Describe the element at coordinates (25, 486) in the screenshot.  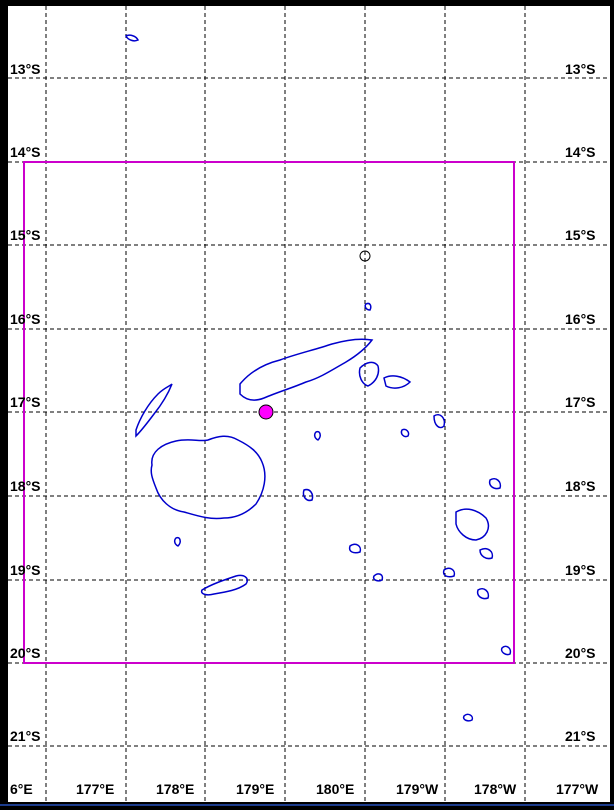
I see `lat-label-18s-left: 18°S` at that location.